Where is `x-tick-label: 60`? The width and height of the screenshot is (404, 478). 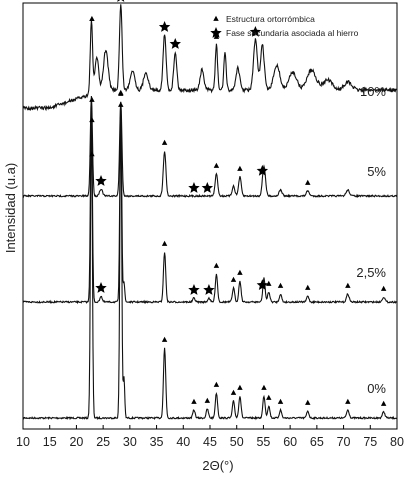 x-tick-label: 60 is located at coordinates (290, 442).